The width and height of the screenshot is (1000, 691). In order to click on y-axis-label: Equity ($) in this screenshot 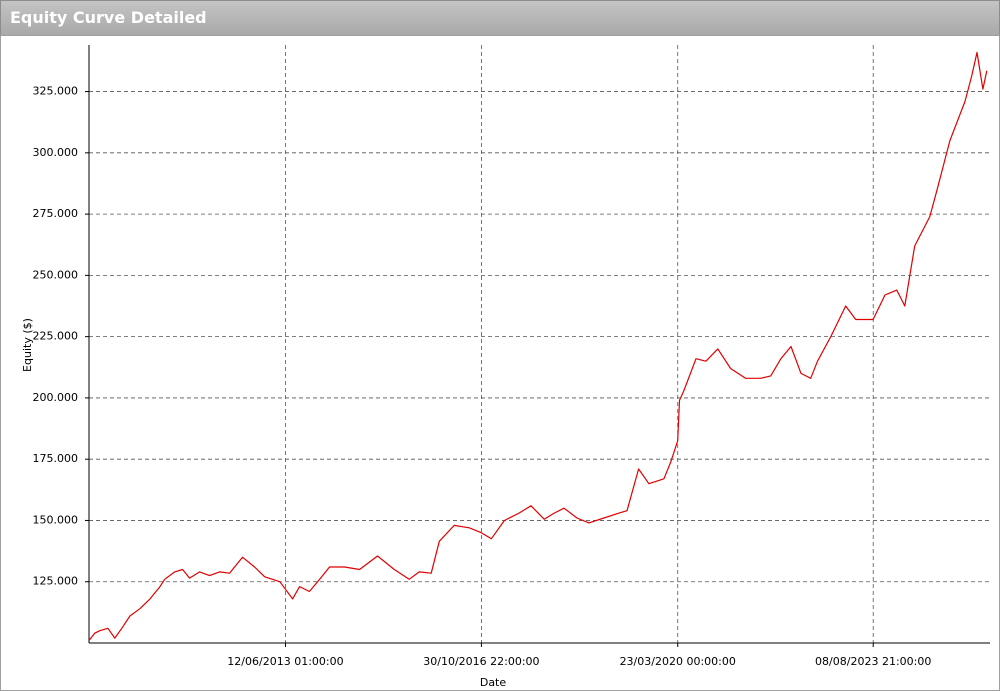, I will do `click(27, 345)`.